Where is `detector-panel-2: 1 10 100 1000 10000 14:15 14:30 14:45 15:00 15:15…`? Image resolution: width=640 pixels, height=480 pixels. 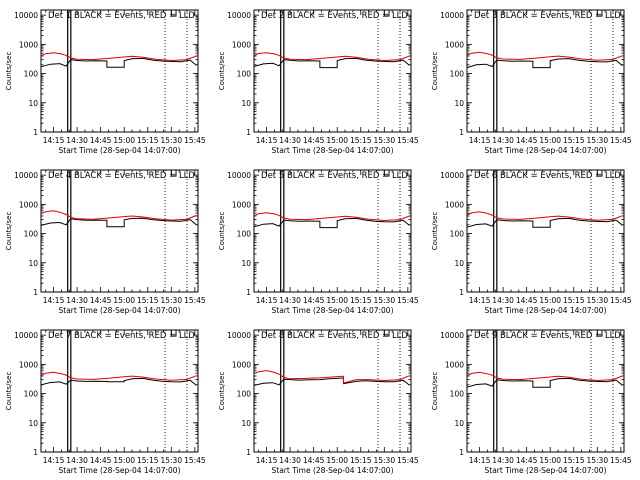 detector-panel-2: 1 10 100 1000 10000 14:15 14:30 14:45 15:00 15:15… is located at coordinates (319, 80).